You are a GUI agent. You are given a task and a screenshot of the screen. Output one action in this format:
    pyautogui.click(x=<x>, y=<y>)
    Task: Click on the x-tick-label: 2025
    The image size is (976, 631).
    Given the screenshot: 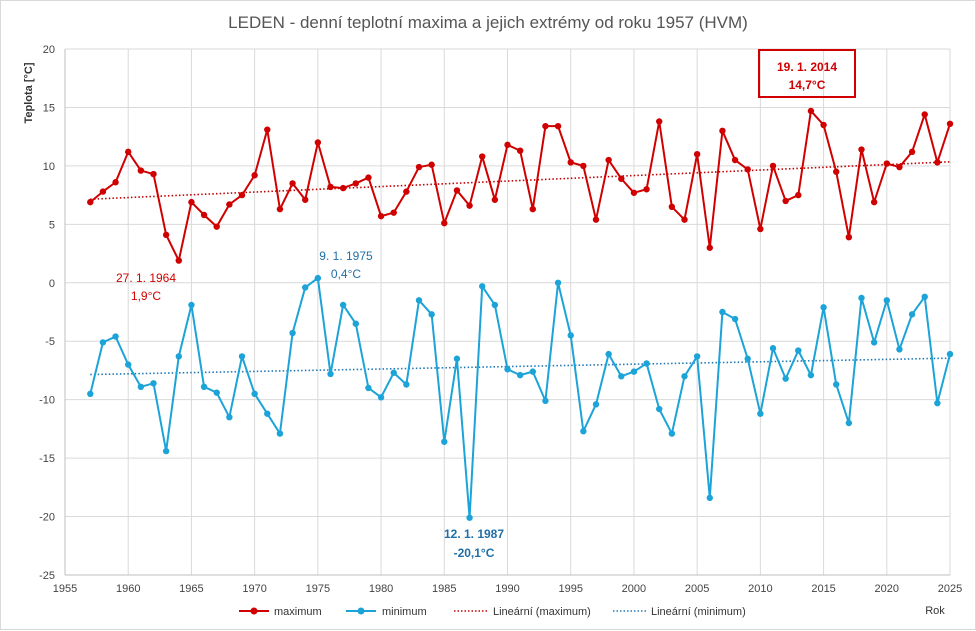 What is the action you would take?
    pyautogui.click(x=950, y=589)
    